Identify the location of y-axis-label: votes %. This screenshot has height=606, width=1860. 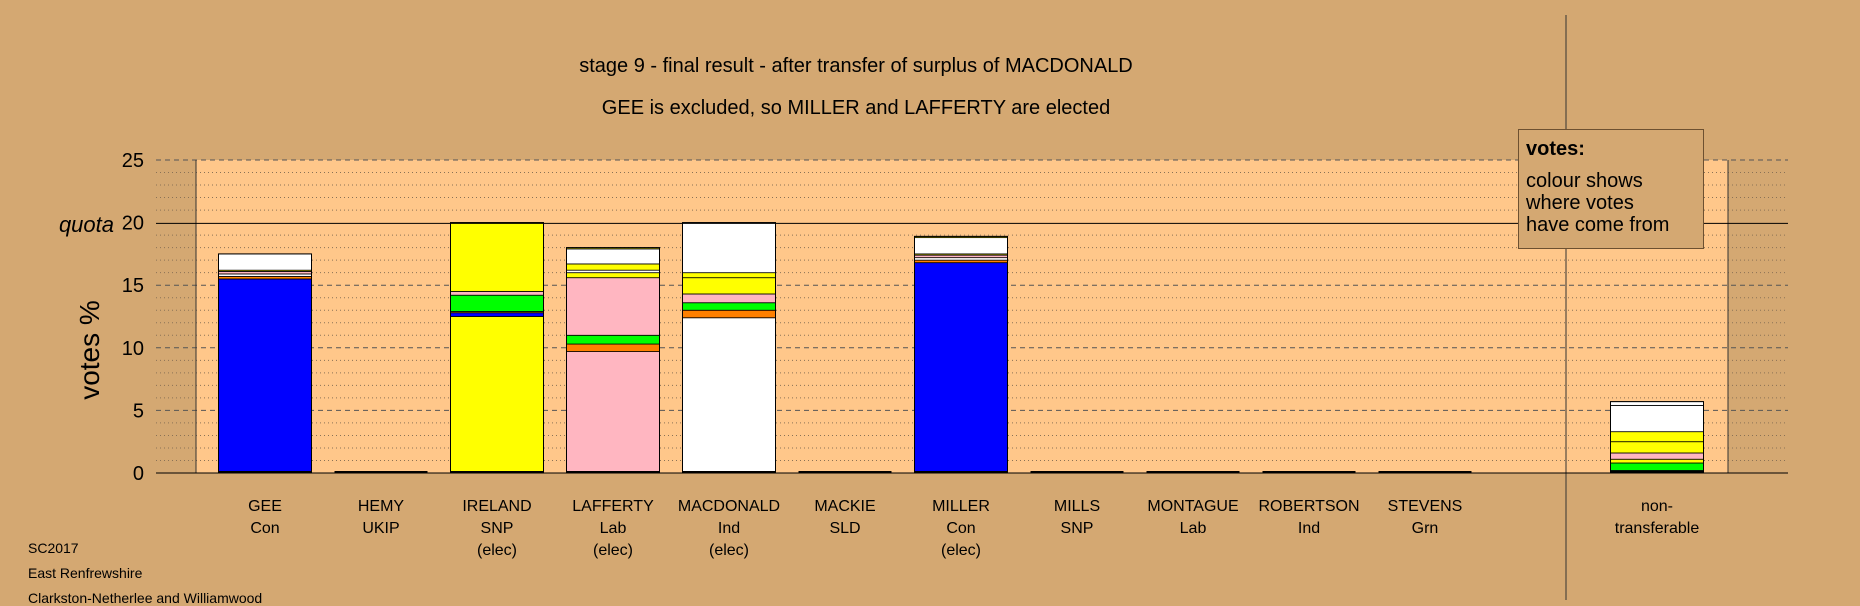
(89, 350).